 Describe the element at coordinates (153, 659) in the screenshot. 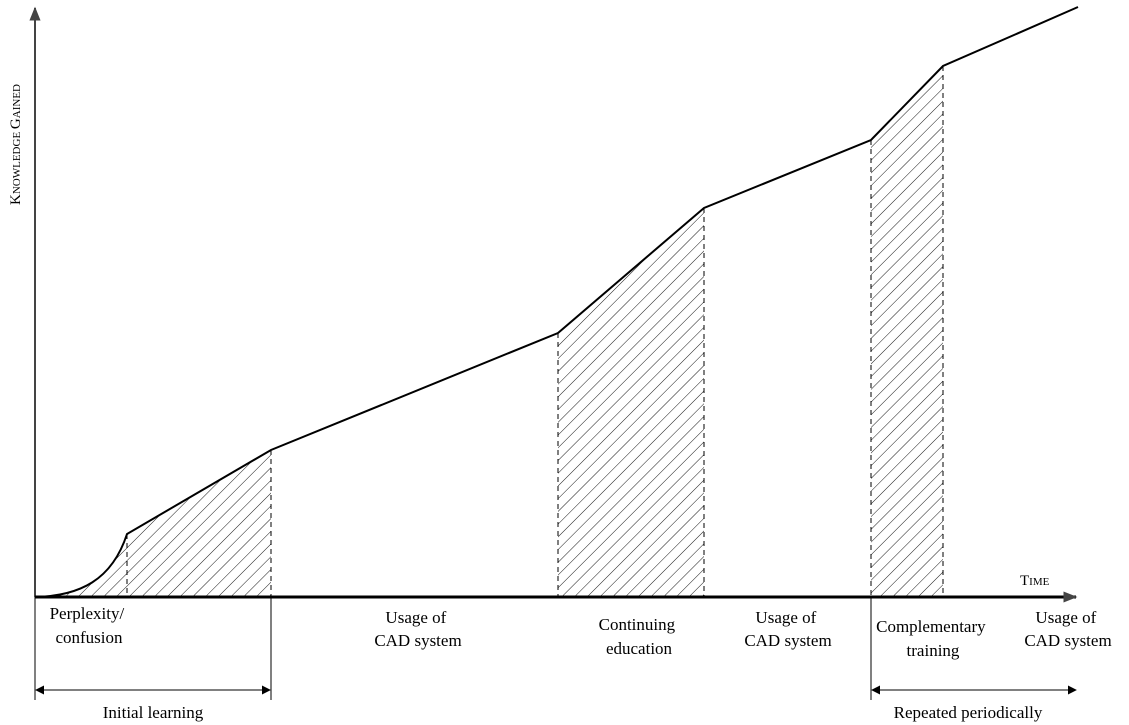

I see `initial-learning-bracket: Initial learning` at that location.